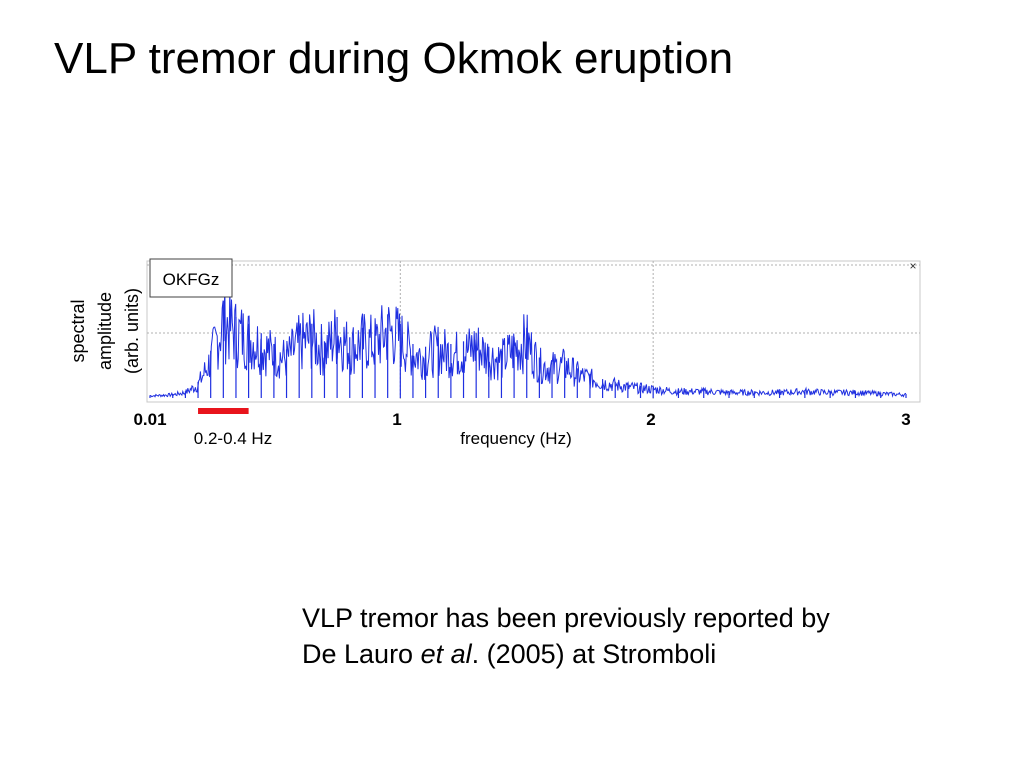  Describe the element at coordinates (905, 419) in the screenshot. I see `x-tick-label-3: 3` at that location.